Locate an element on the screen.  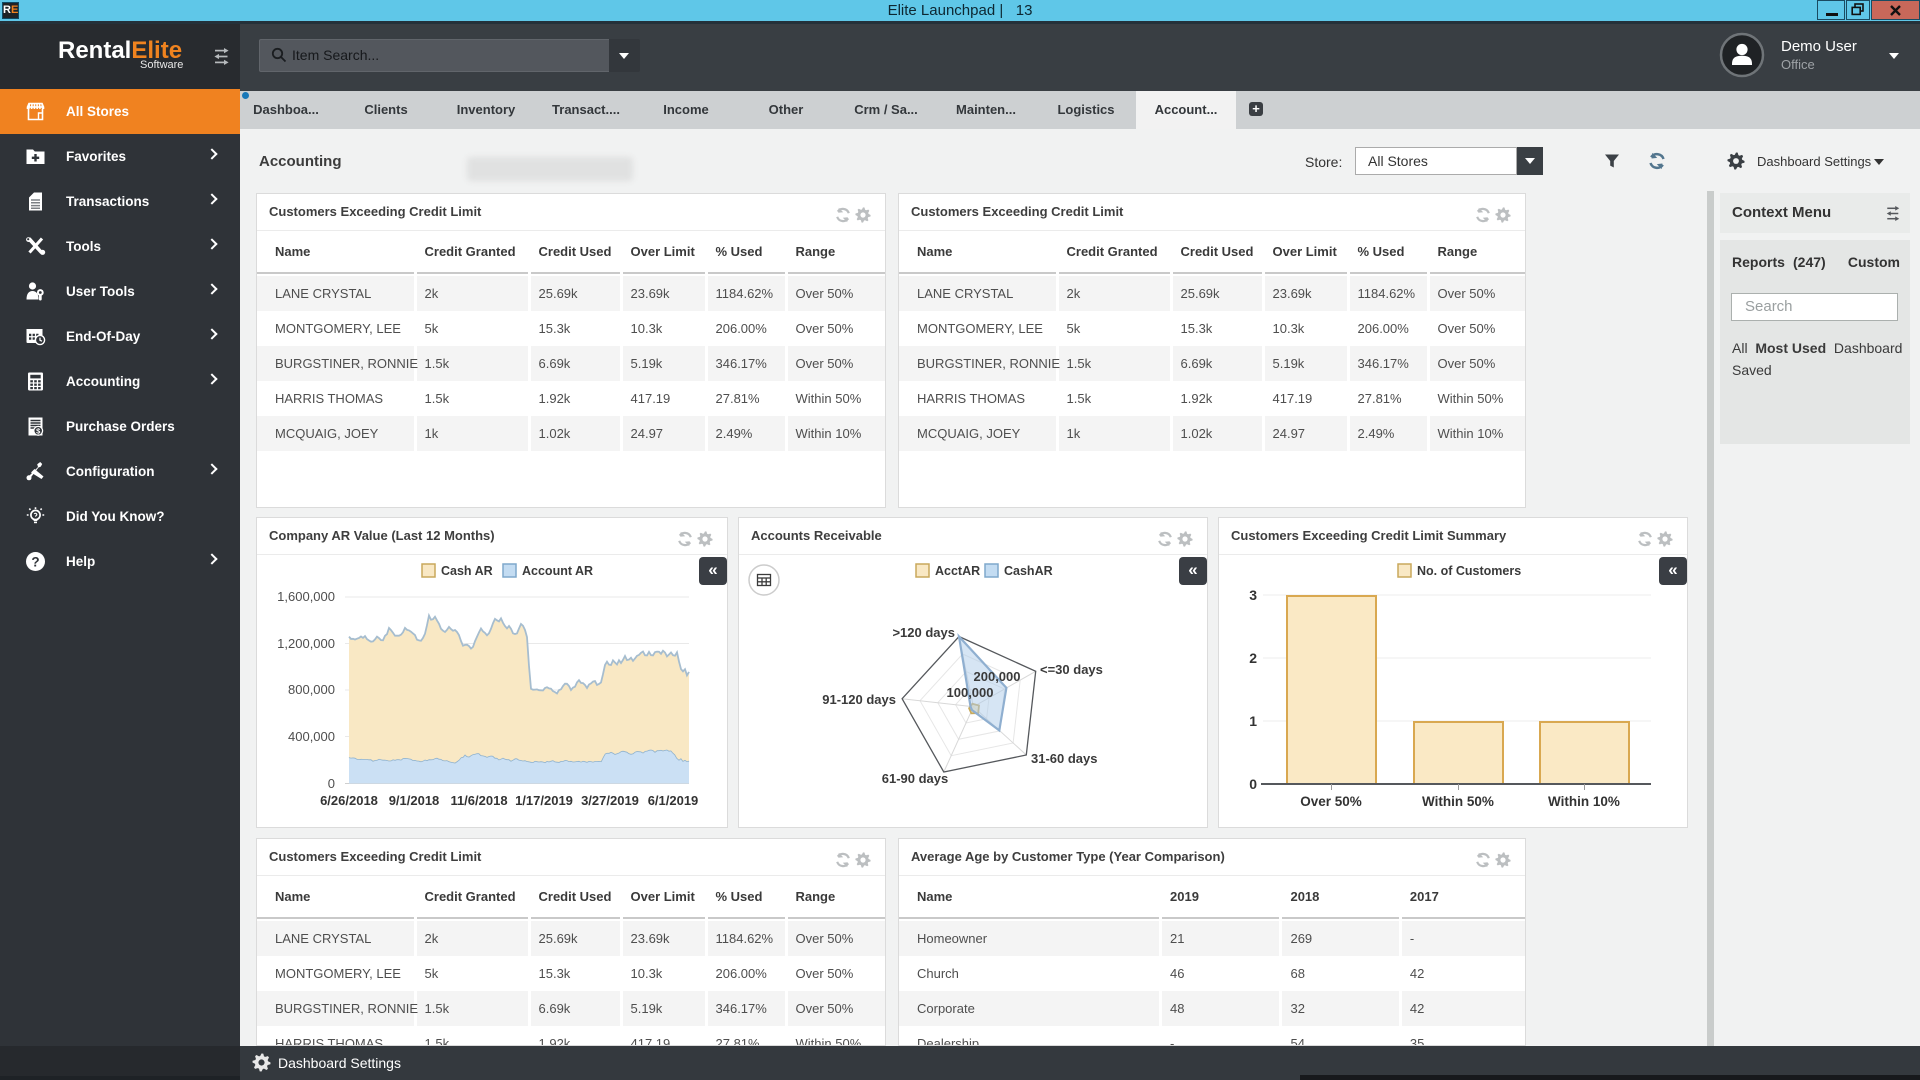
svg-text: 6/1/2019 is located at coordinates (673, 800).